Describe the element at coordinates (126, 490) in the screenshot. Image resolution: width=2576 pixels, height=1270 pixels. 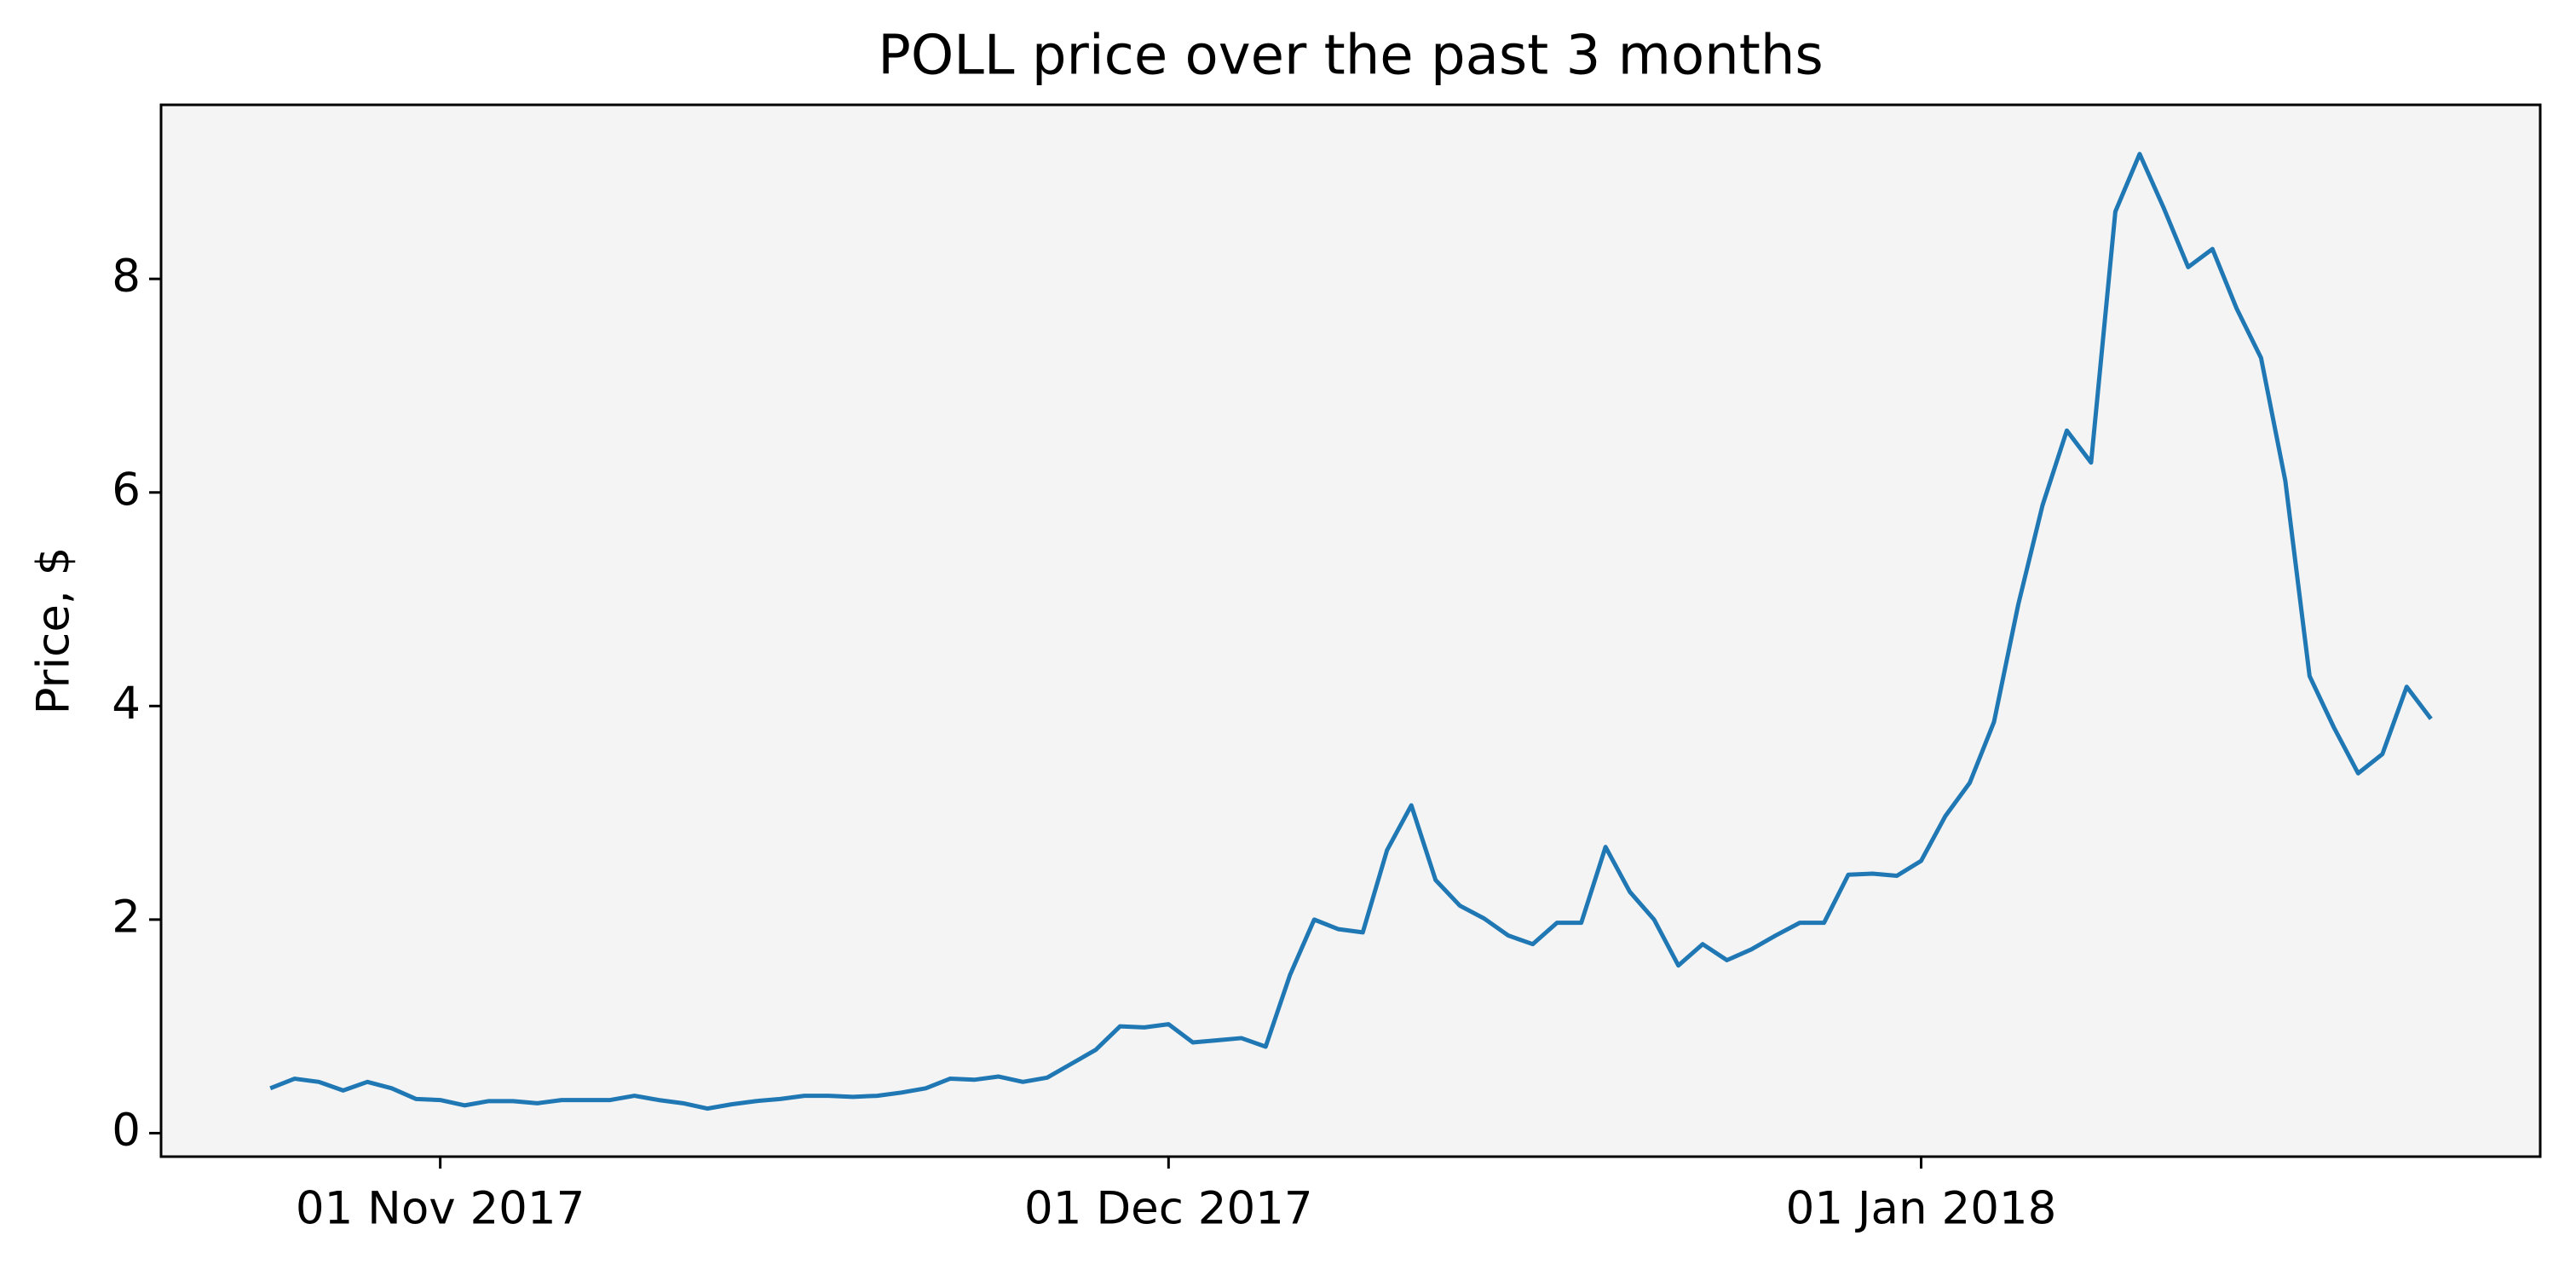
I see `y-tick-label: 6` at that location.